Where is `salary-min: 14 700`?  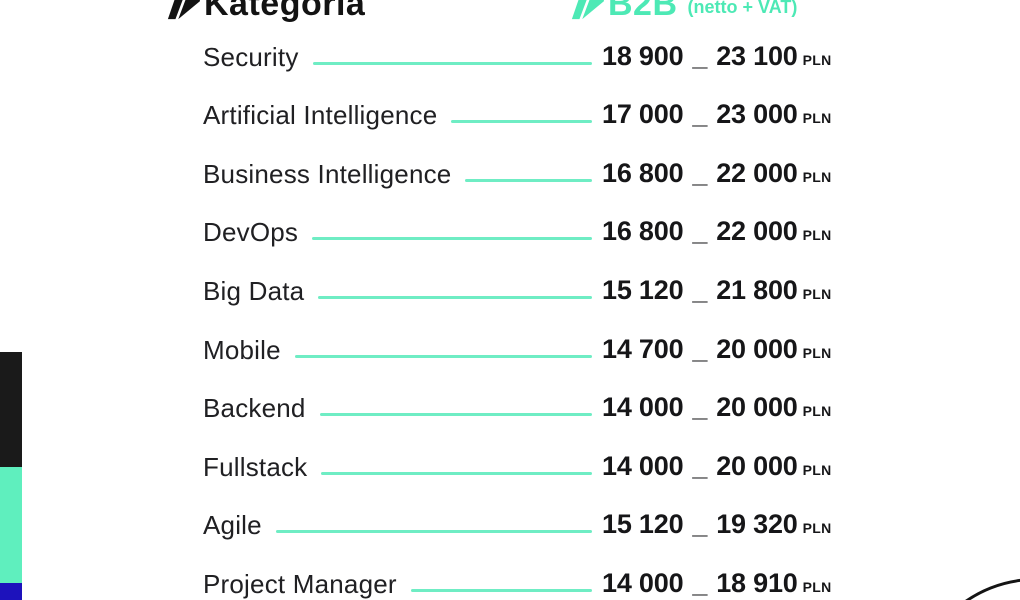 salary-min: 14 700 is located at coordinates (643, 348).